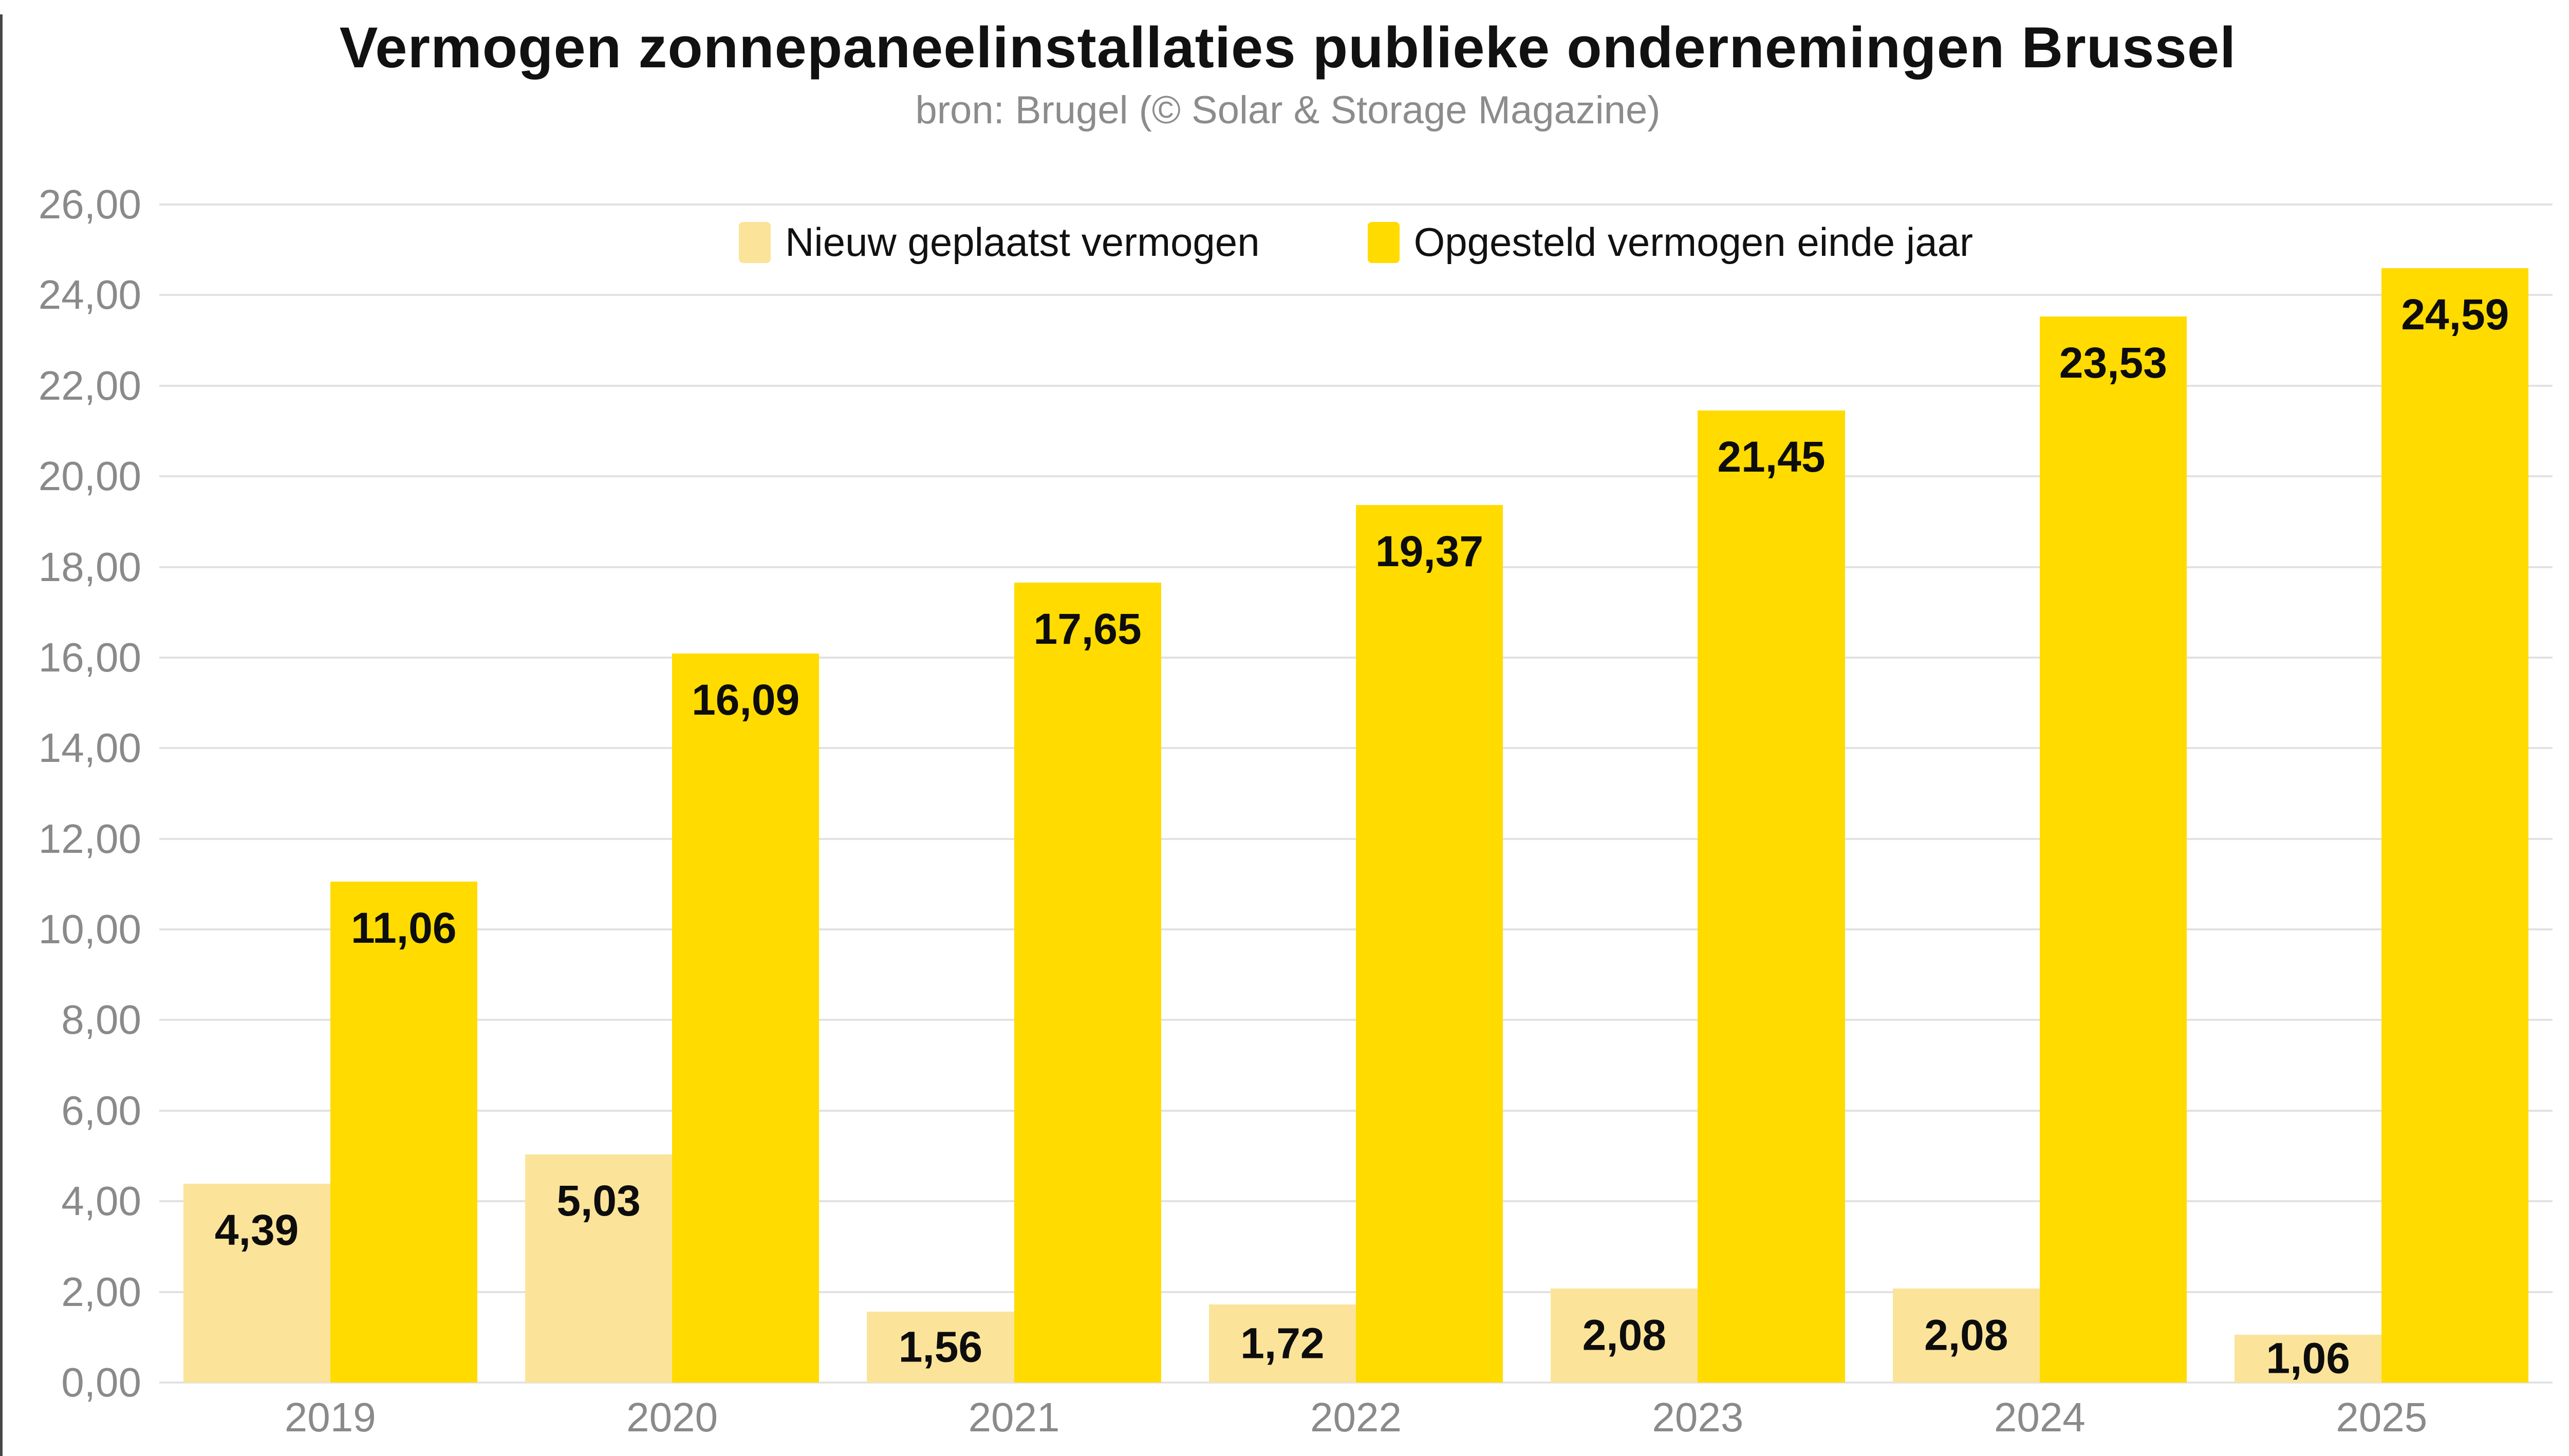  Describe the element at coordinates (1356, 476) in the screenshot. I see `gridline-20,00` at that location.